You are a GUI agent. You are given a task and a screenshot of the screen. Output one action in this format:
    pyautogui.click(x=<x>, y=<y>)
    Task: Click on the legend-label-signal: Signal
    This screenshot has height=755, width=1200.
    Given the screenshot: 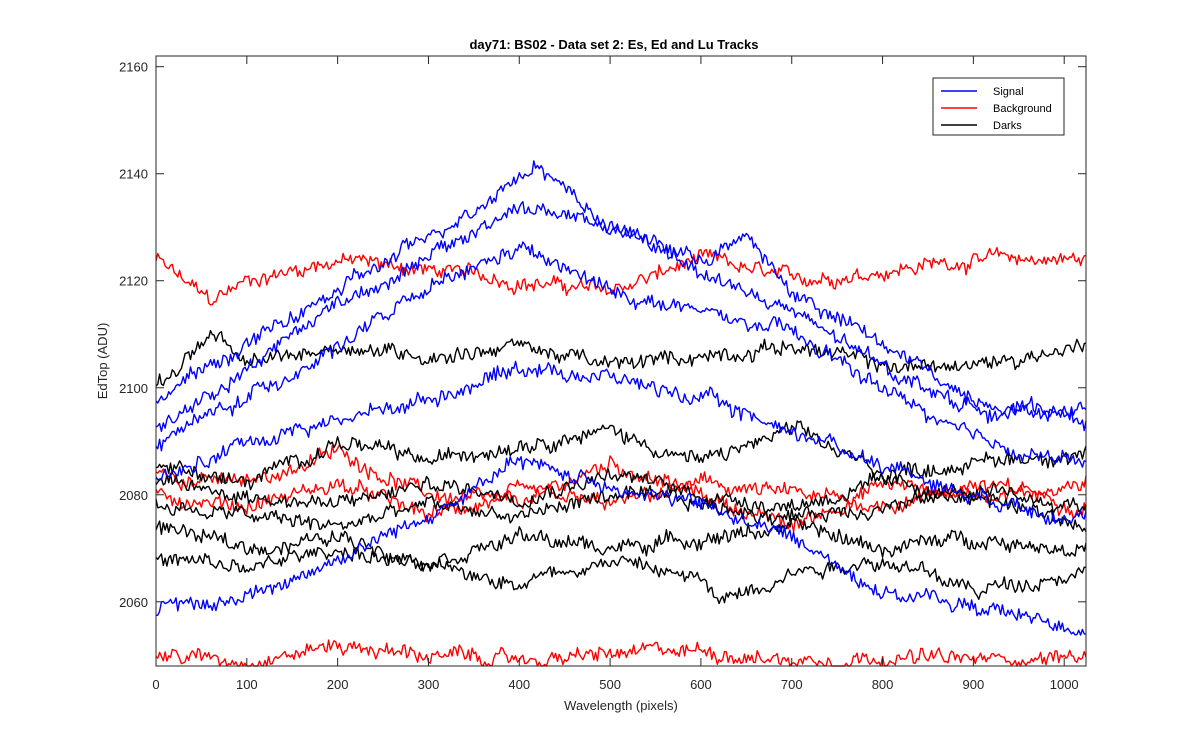 What is the action you would take?
    pyautogui.click(x=1008, y=92)
    